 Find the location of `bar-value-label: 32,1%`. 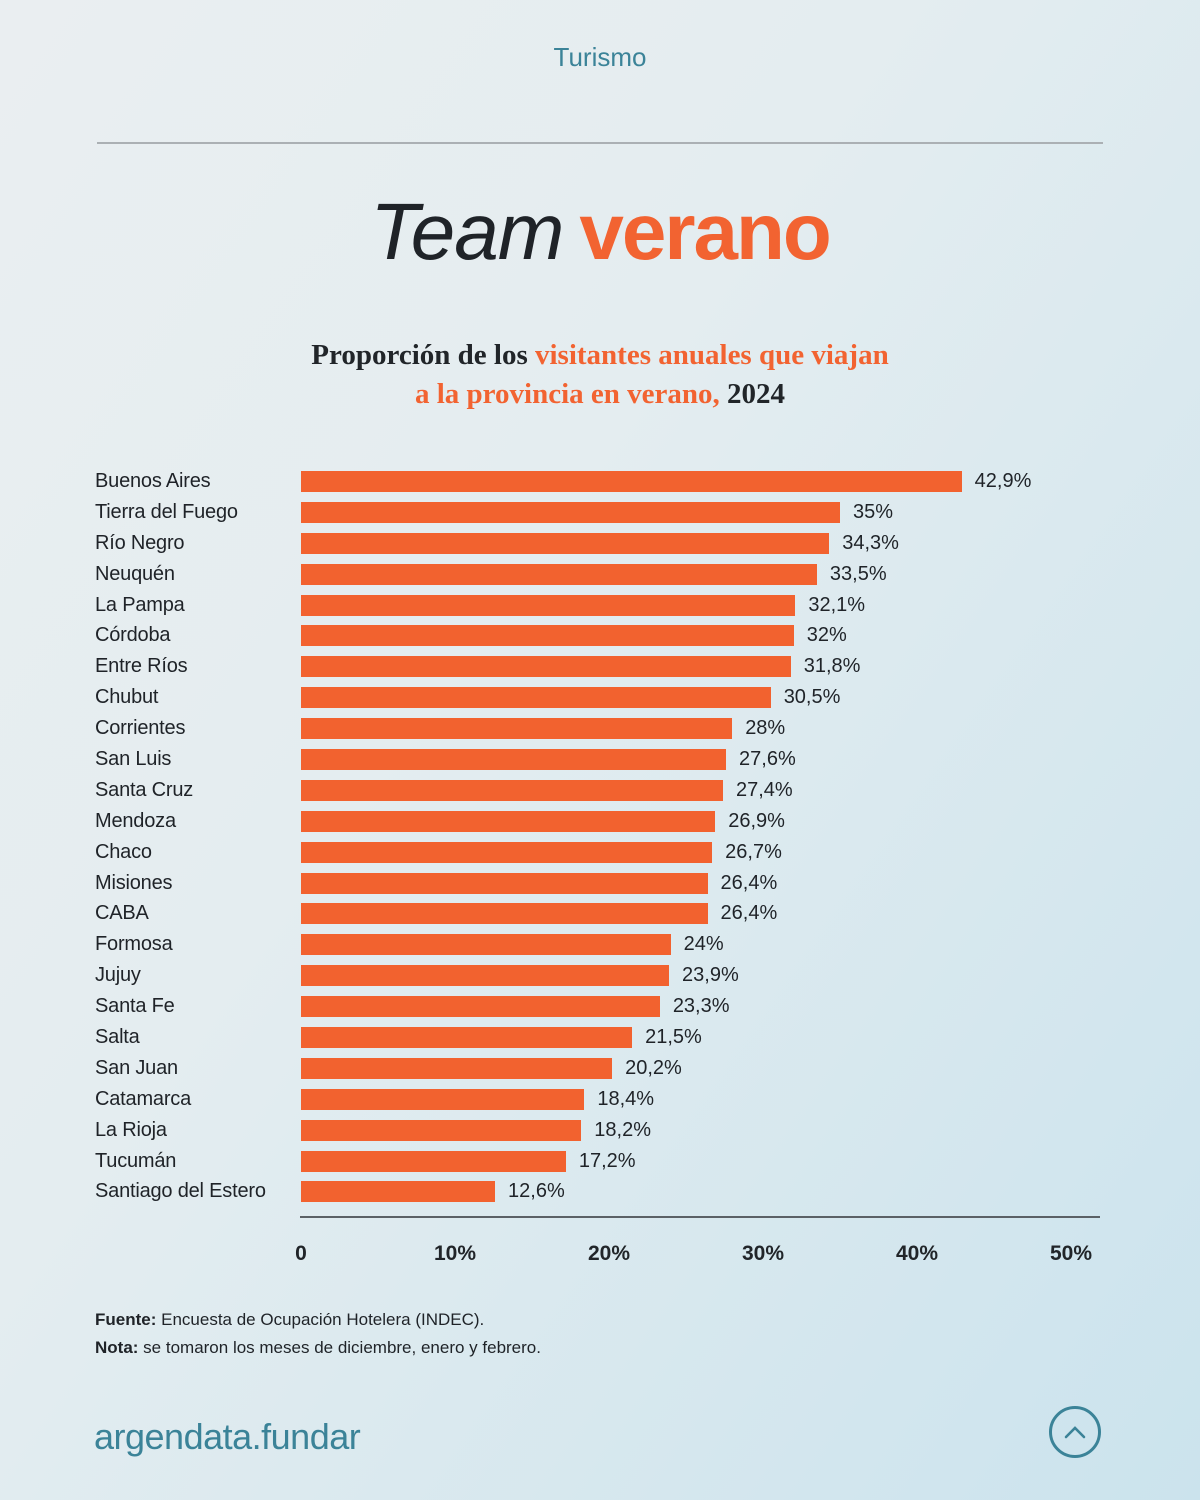

bar-value-label: 32,1% is located at coordinates (837, 604).